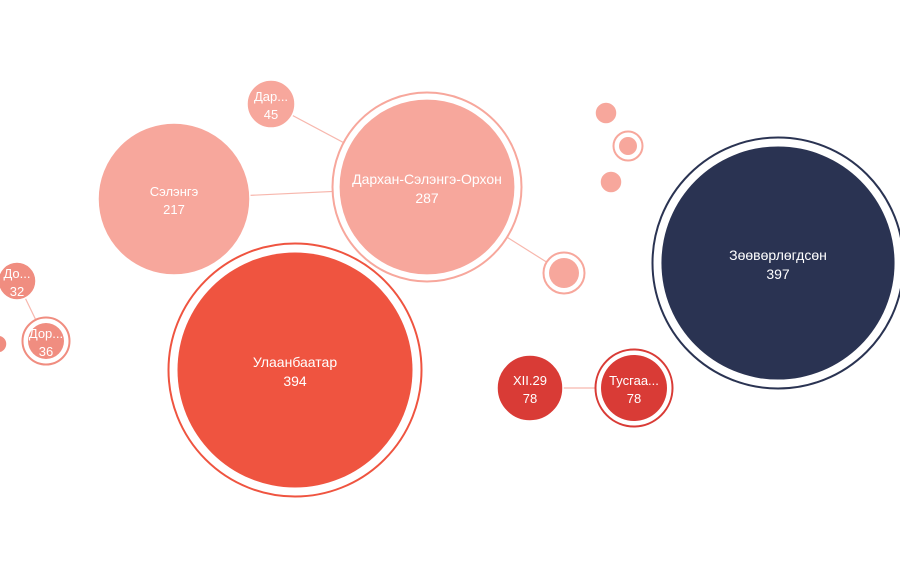 The width and height of the screenshot is (900, 568). I want to click on bubble-value: 45, so click(271, 114).